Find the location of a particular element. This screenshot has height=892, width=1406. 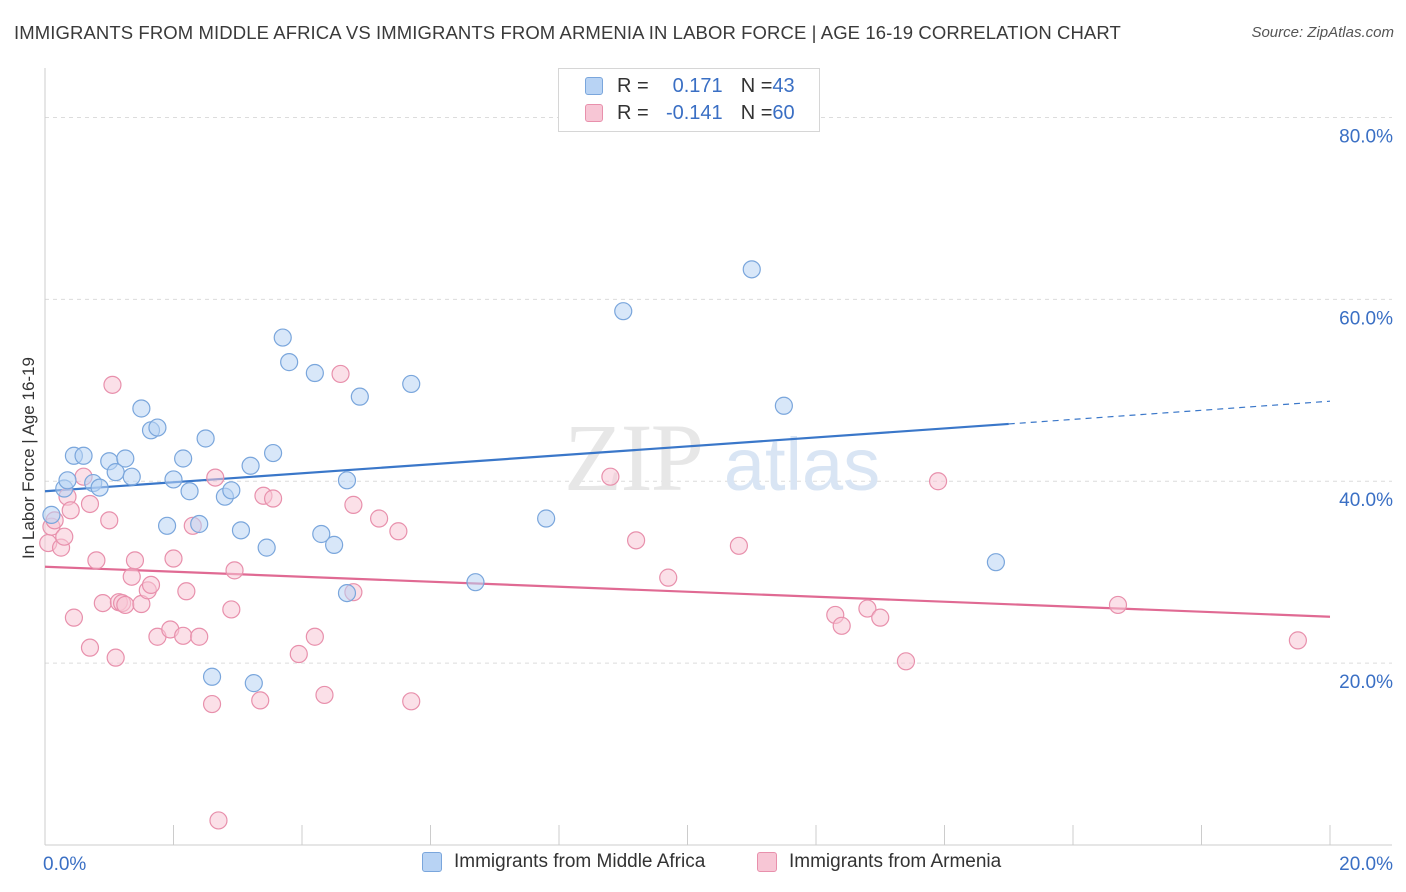

legend-swatch-pink is located at coordinates (594, 113).